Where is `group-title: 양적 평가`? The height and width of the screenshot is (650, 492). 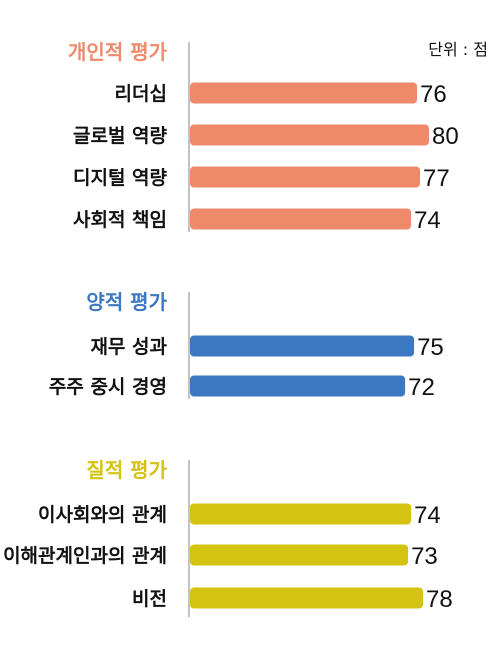 group-title: 양적 평가 is located at coordinates (126, 302).